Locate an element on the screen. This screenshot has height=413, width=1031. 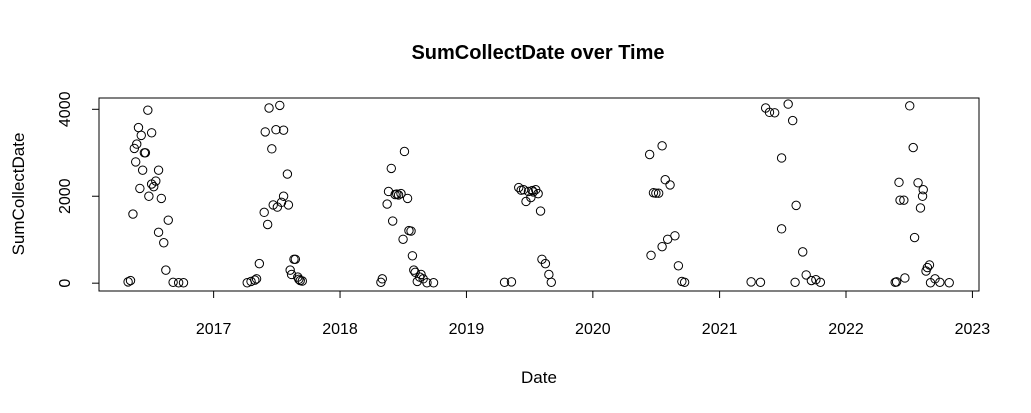
x-tick-label: 2017 is located at coordinates (214, 329).